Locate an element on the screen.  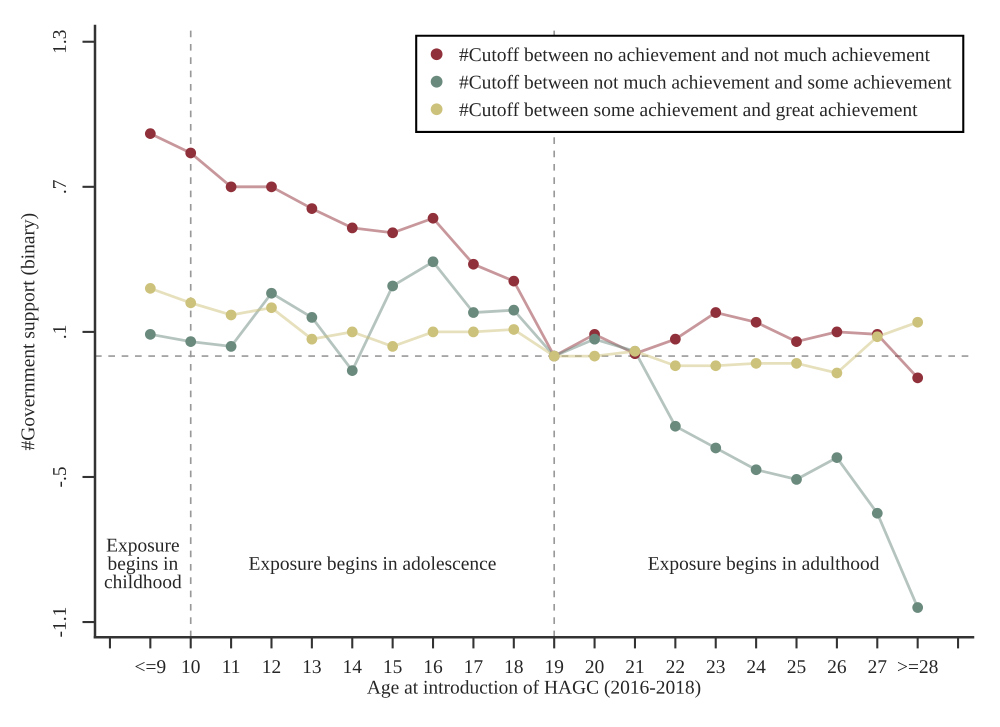
x-tick-label: 10 is located at coordinates (191, 667).